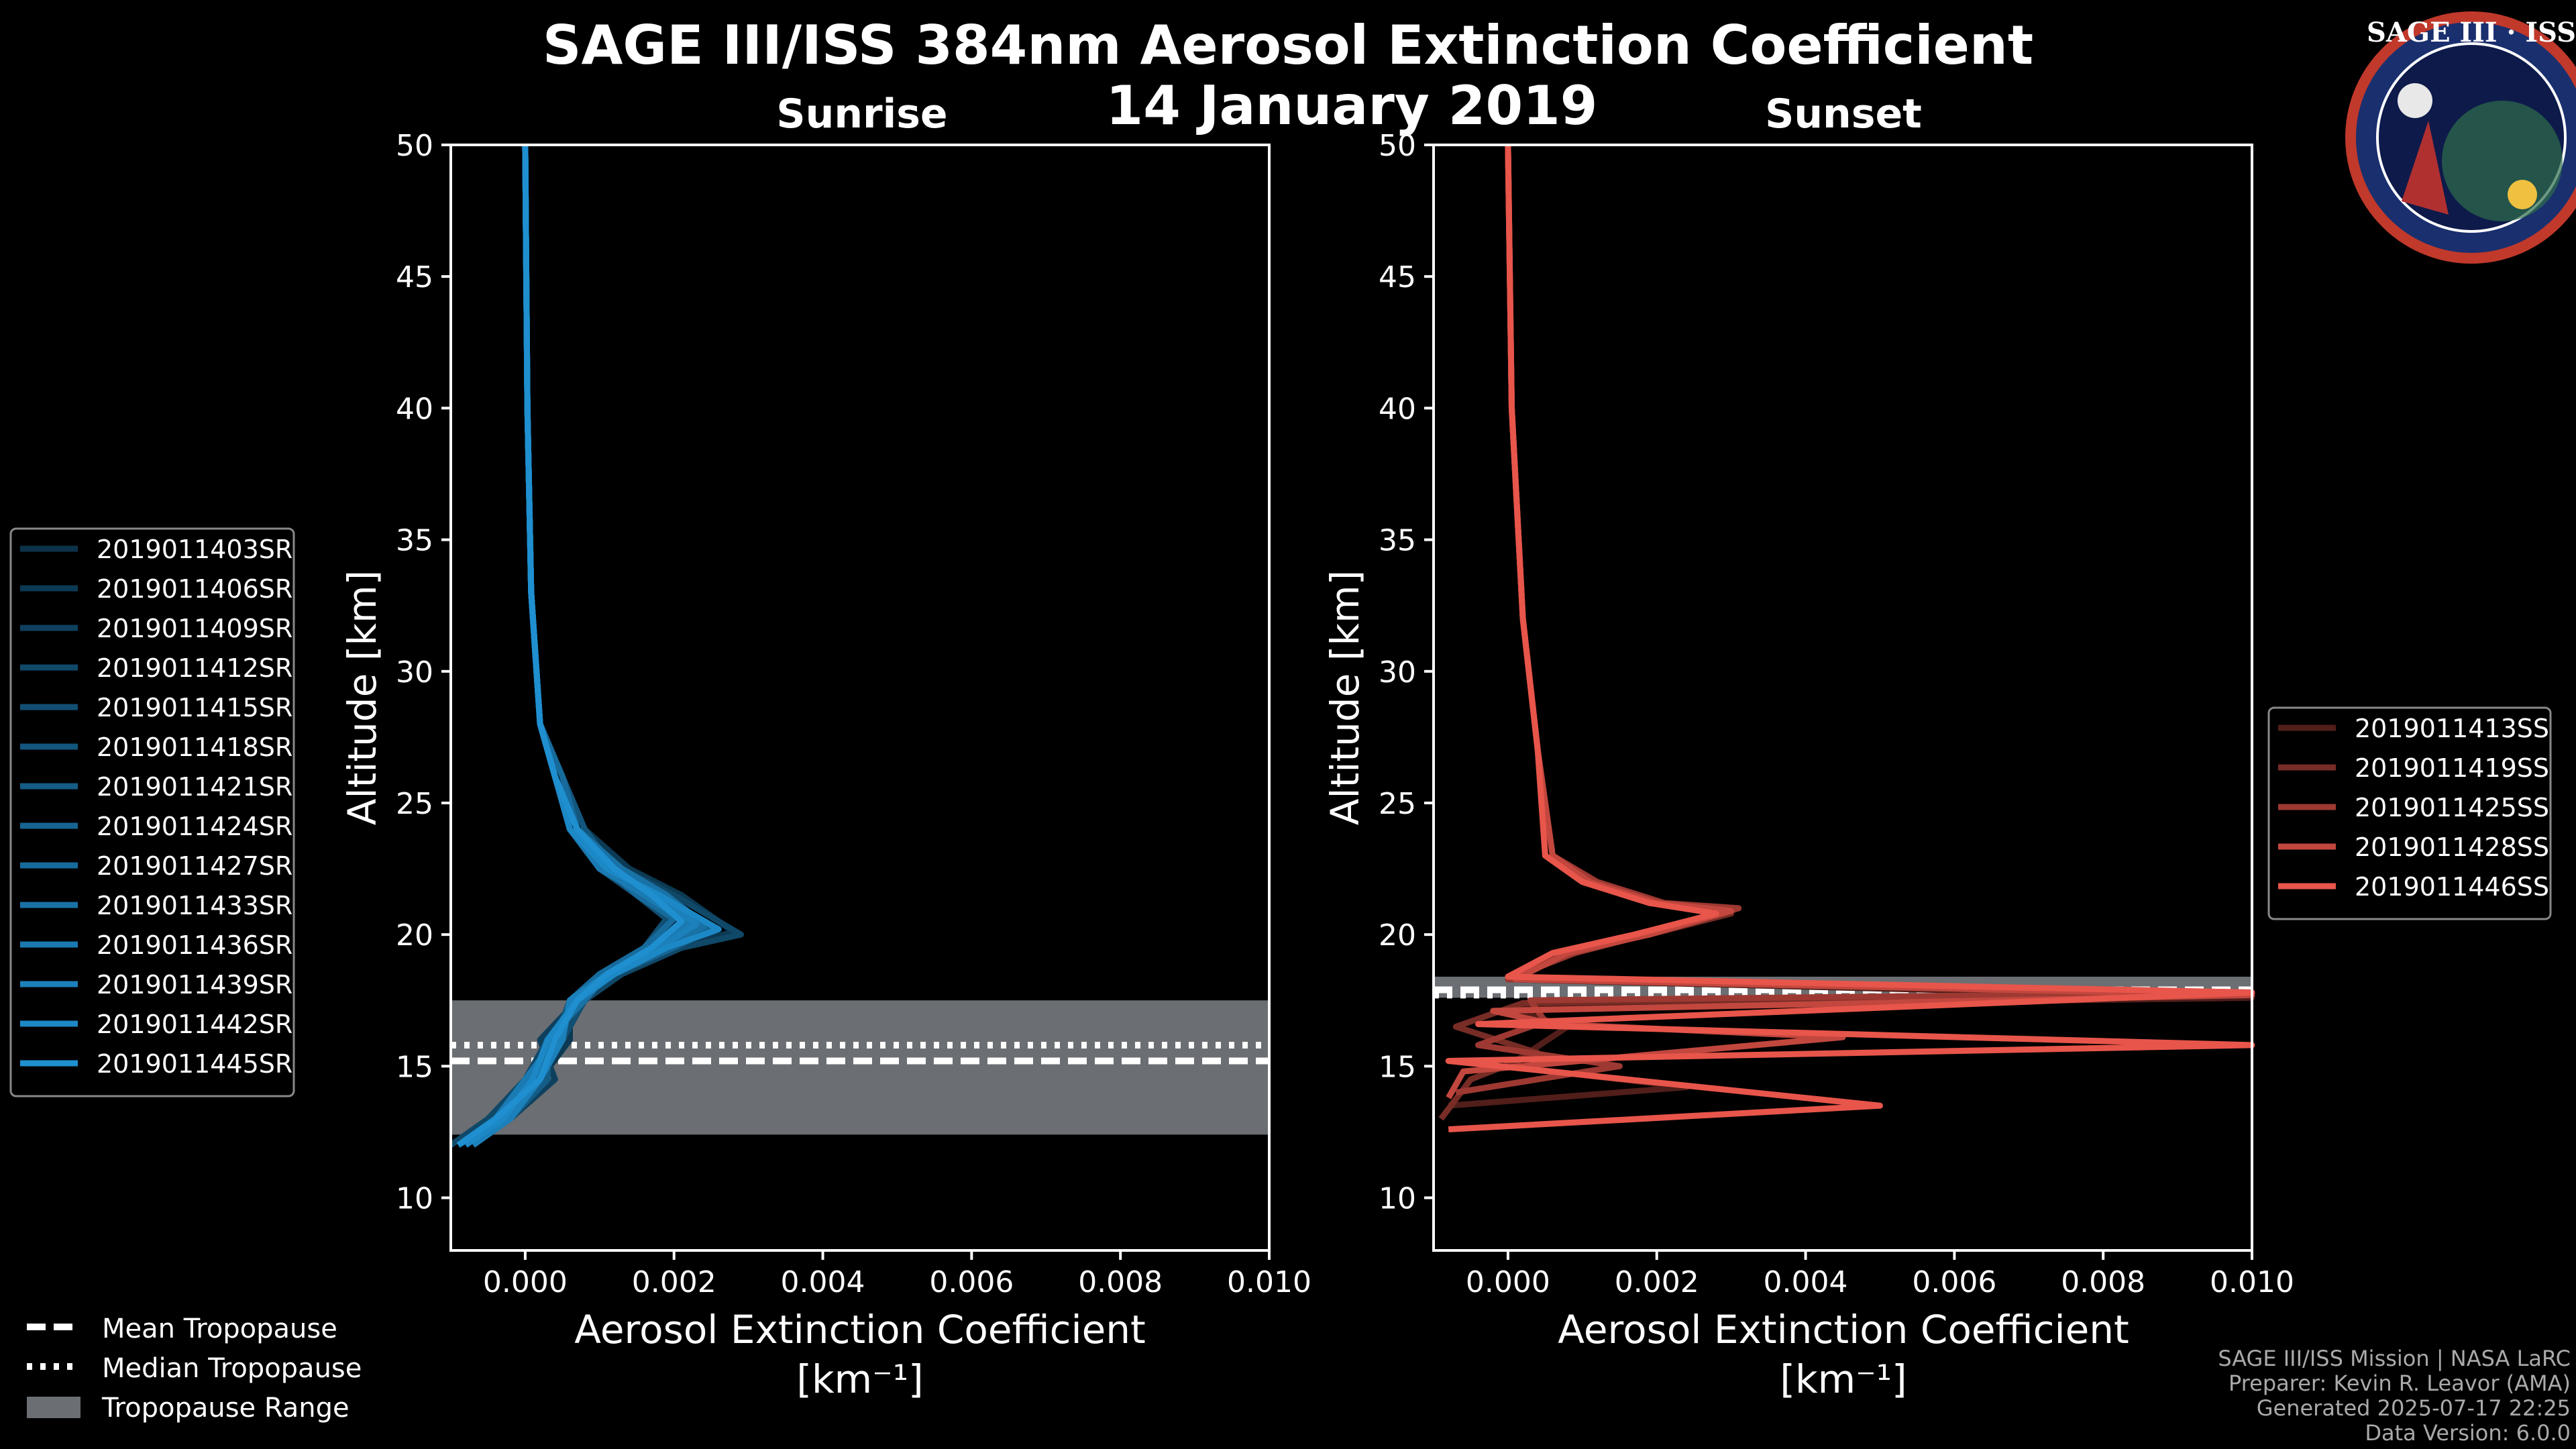 Image resolution: width=2576 pixels, height=1449 pixels. I want to click on sunset-legend-label: 2019011413SS, so click(2452, 728).